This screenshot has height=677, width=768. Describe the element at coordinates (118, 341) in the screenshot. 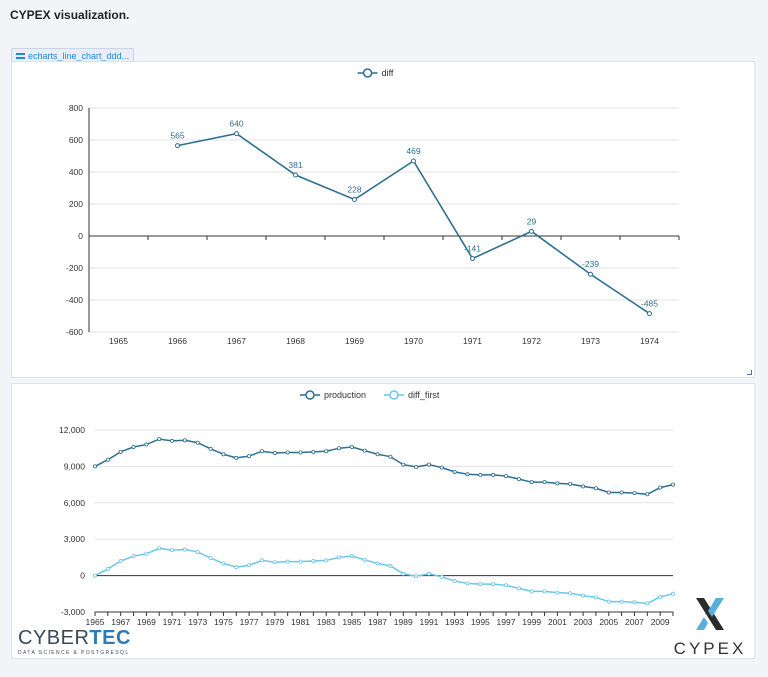

I see `x-tick-label: 1965` at that location.